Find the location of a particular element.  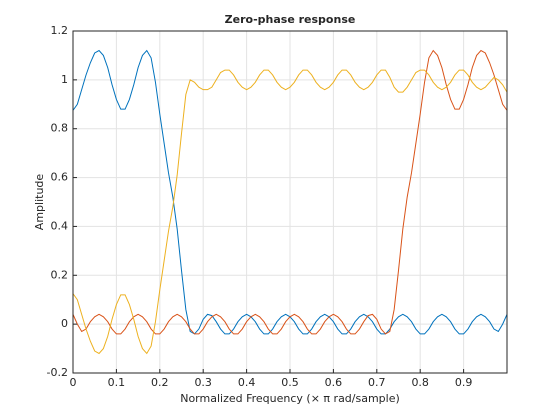

y-tick-label: 1 is located at coordinates (64, 79).